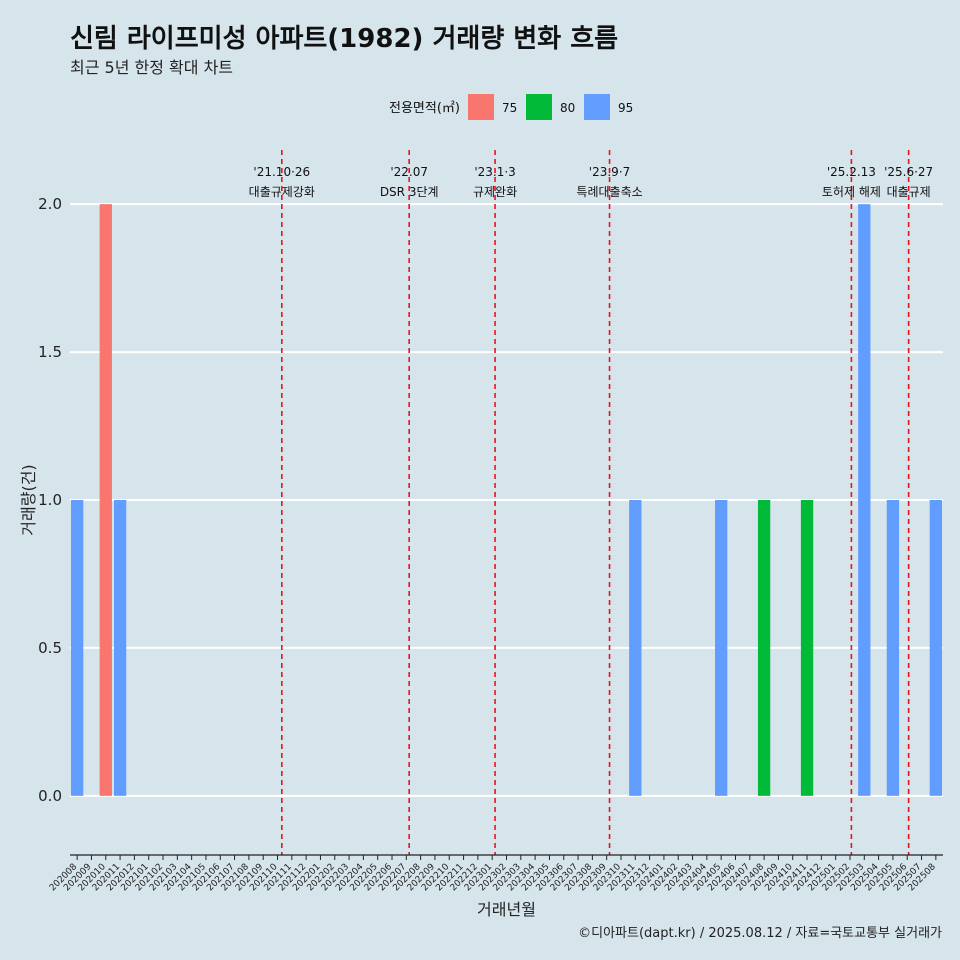 The image size is (960, 960). Describe the element at coordinates (625, 108) in the screenshot. I see `legend-label-95: 95` at that location.